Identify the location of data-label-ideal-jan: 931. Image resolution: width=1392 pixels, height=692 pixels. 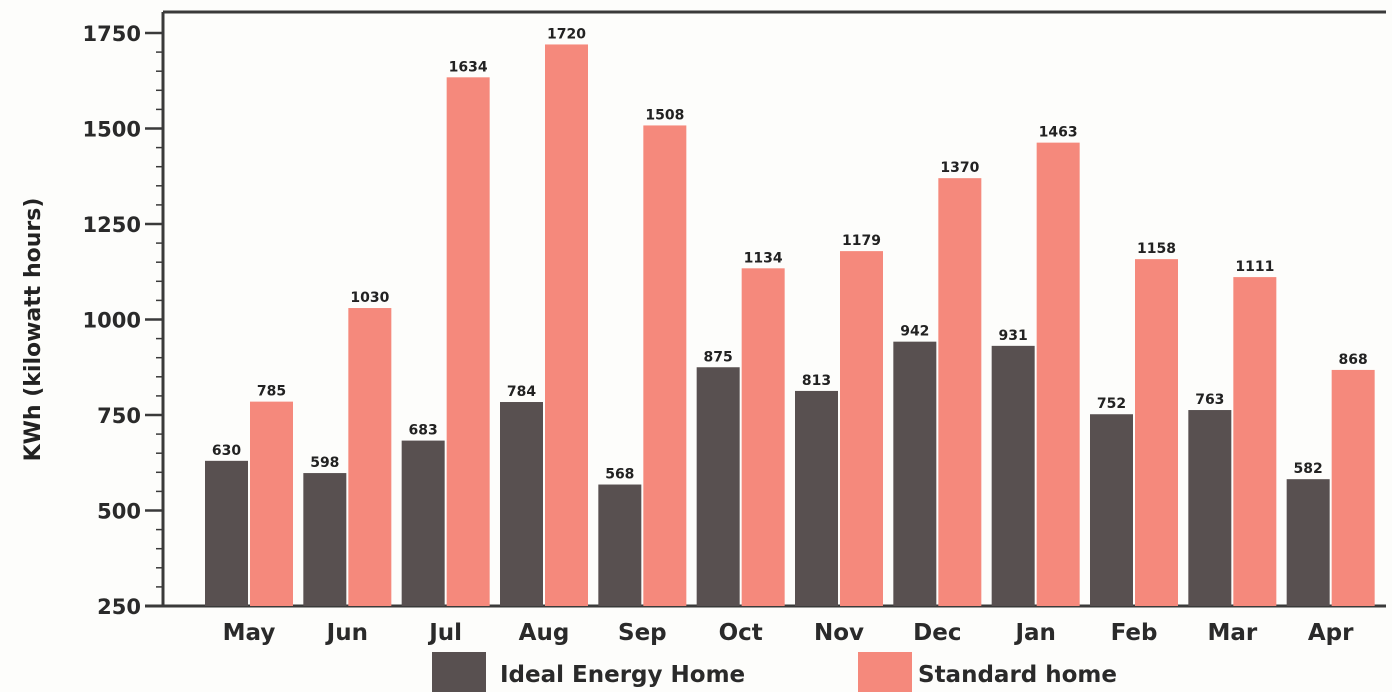
(1013, 336).